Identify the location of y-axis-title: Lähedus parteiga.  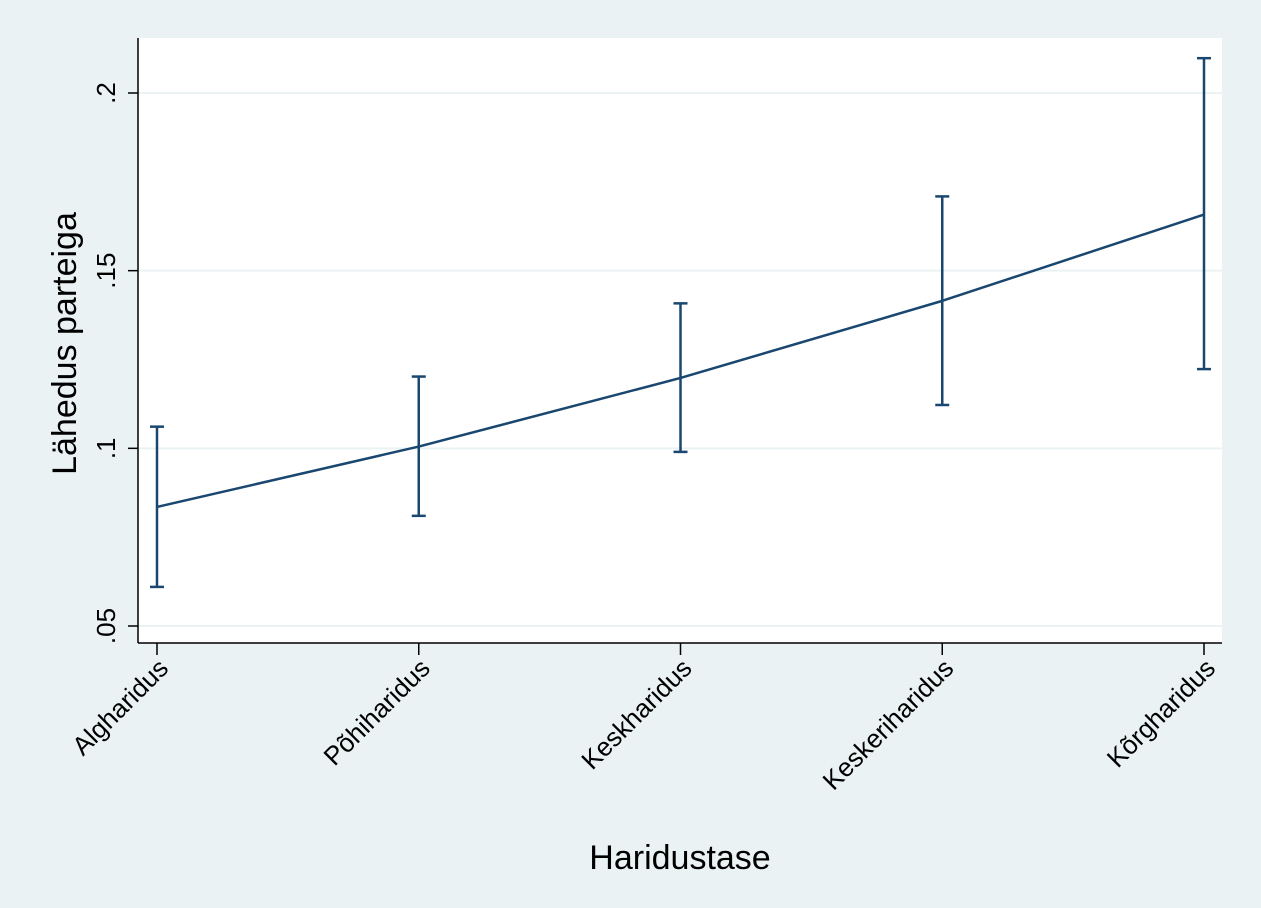
(65, 343).